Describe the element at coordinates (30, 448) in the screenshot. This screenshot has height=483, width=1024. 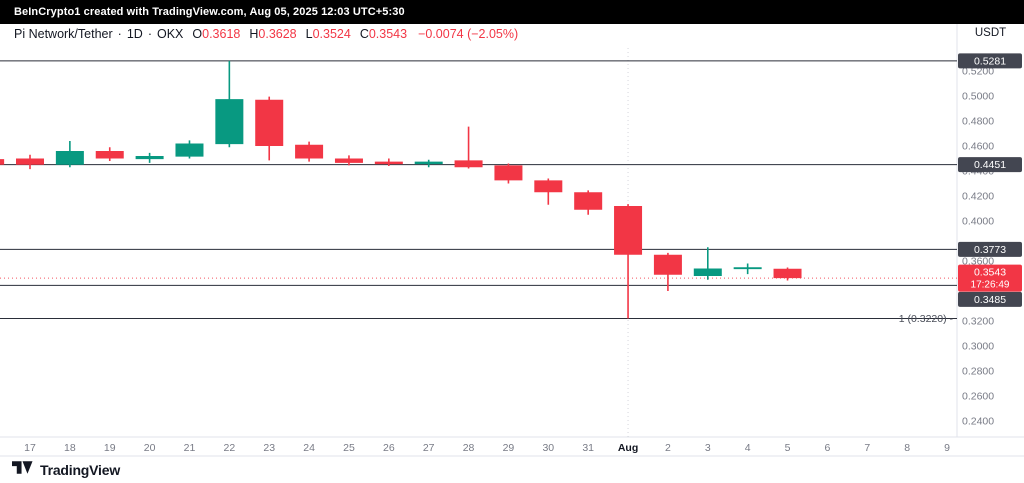
I see `x-axis-label: 17` at that location.